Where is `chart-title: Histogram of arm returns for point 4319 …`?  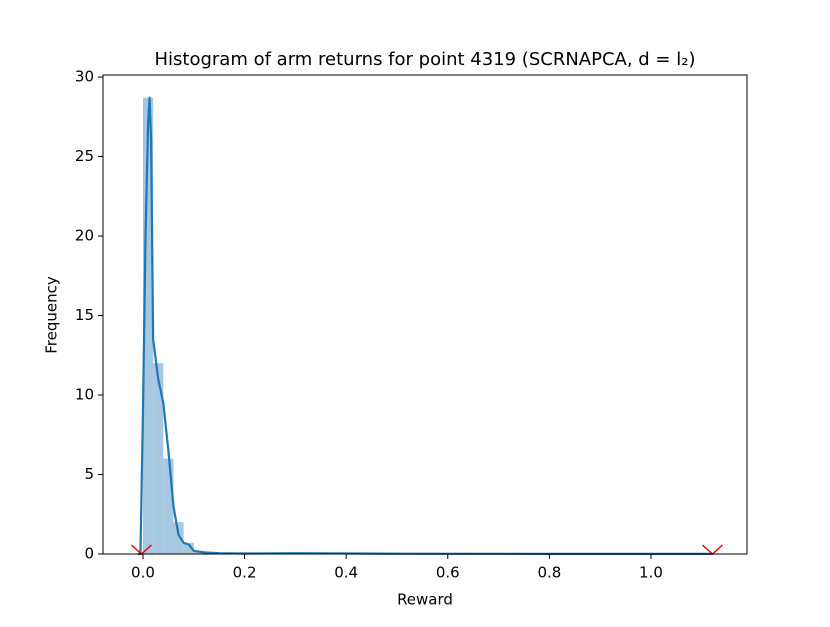
chart-title: Histogram of arm returns for point 4319 … is located at coordinates (425, 59).